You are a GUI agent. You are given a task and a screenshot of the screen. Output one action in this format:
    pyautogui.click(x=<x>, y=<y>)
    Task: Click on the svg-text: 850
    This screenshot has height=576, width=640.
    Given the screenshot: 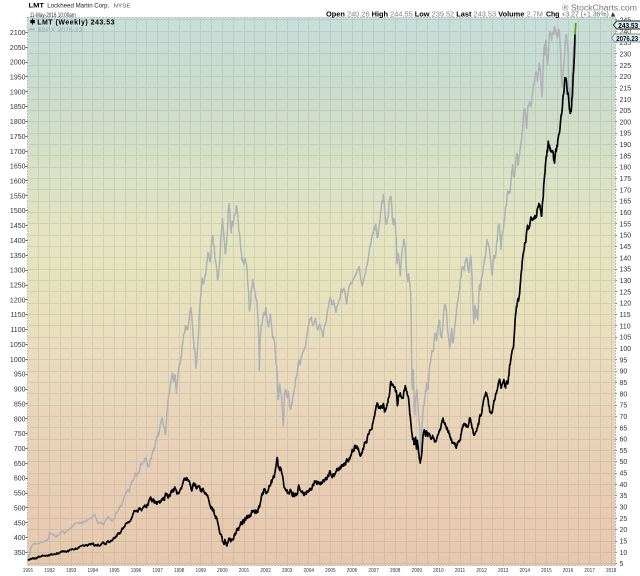 What is the action you would take?
    pyautogui.click(x=20, y=404)
    